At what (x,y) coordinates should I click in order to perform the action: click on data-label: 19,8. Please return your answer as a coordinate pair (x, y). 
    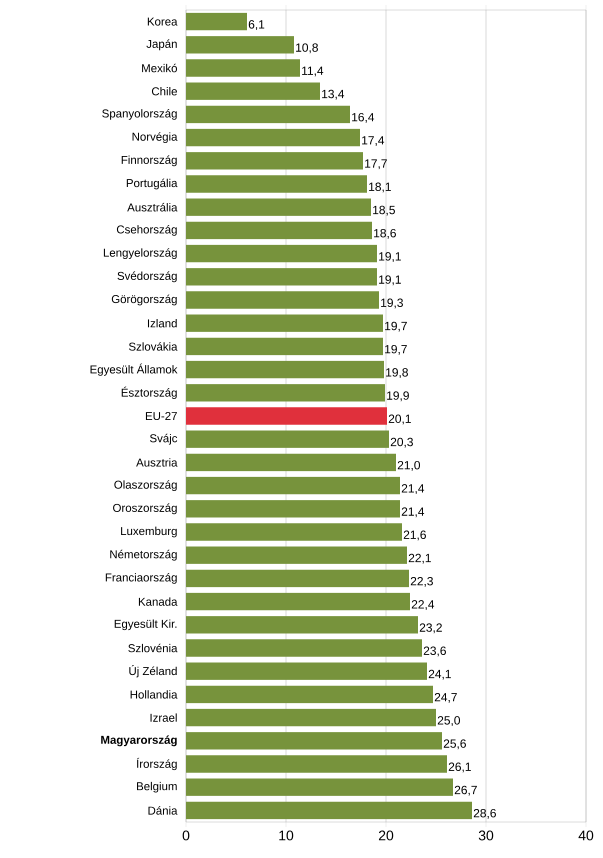
    Looking at the image, I should click on (397, 373).